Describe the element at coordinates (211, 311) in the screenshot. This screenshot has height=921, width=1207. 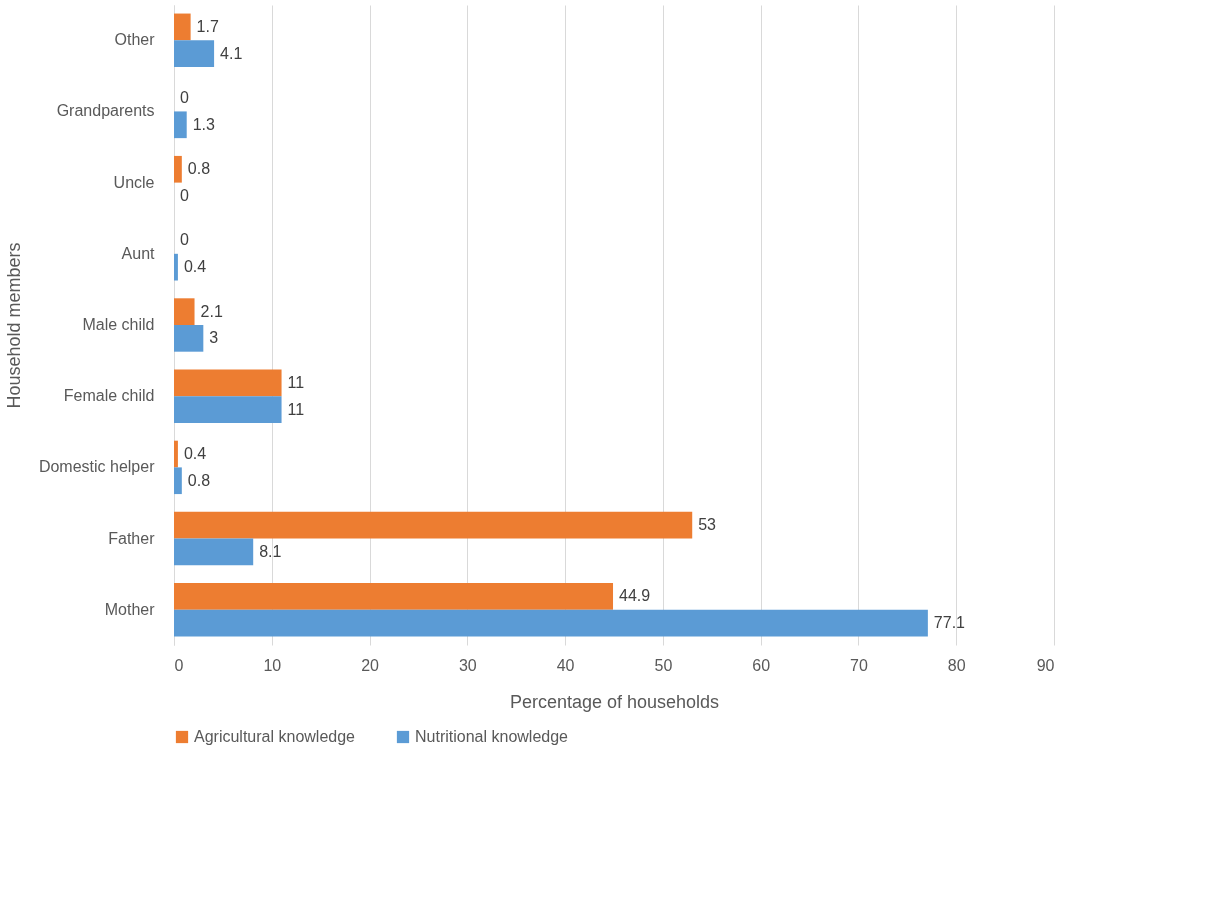
I see `data-label: 2.1` at that location.